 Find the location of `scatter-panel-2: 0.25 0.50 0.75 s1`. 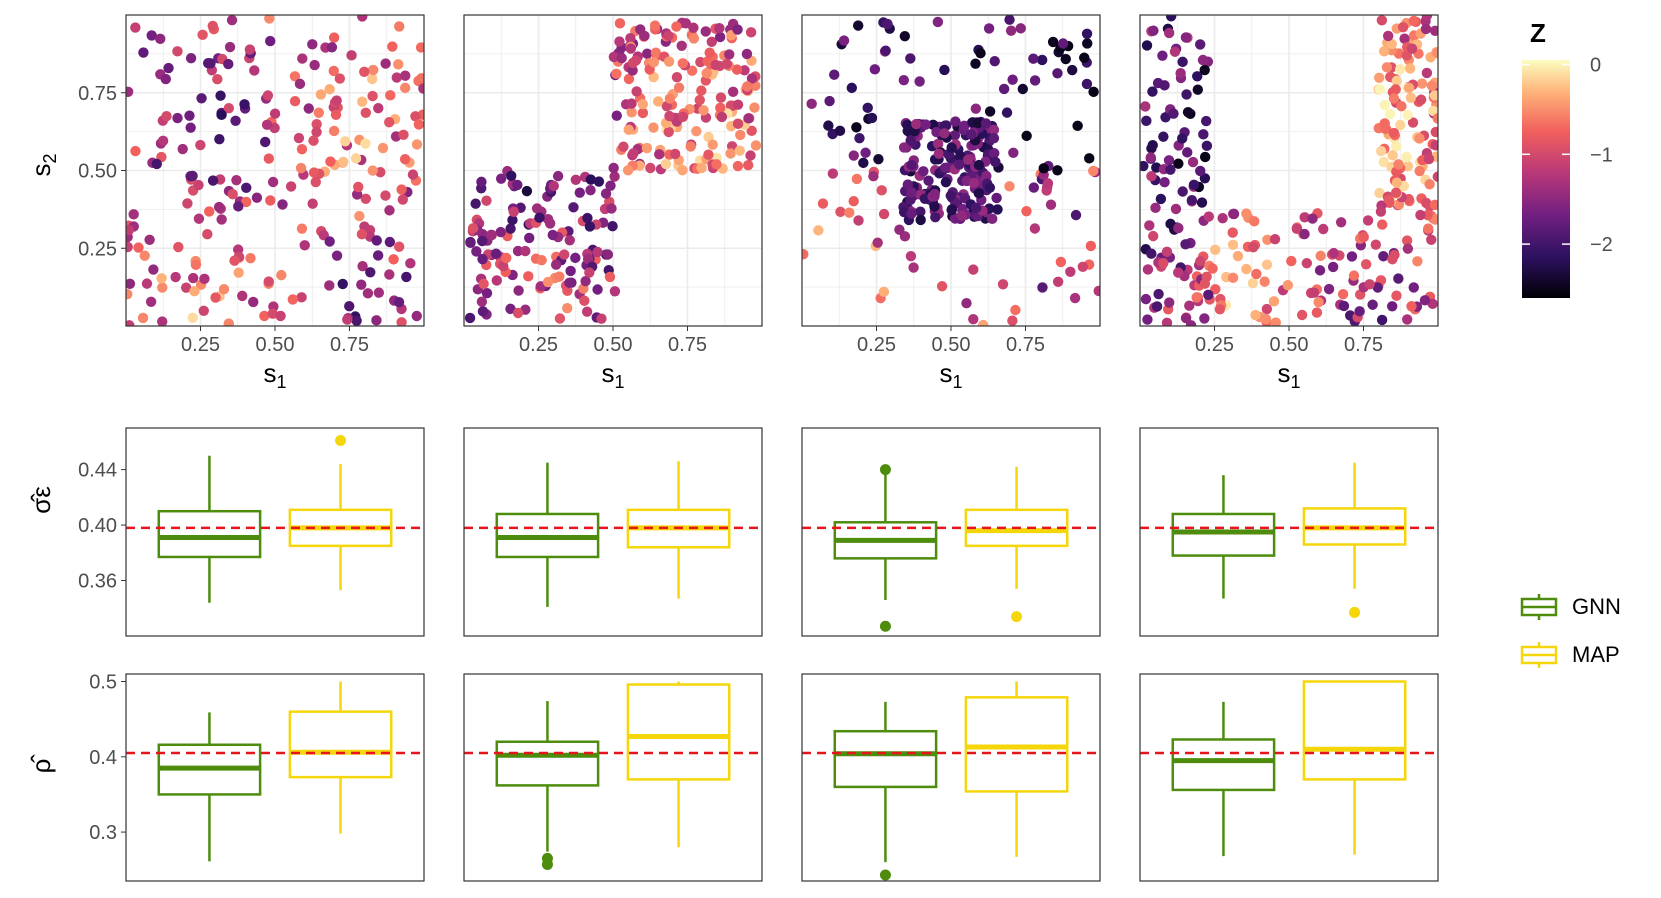

scatter-panel-2: 0.25 0.50 0.75 s1 is located at coordinates (613, 203).